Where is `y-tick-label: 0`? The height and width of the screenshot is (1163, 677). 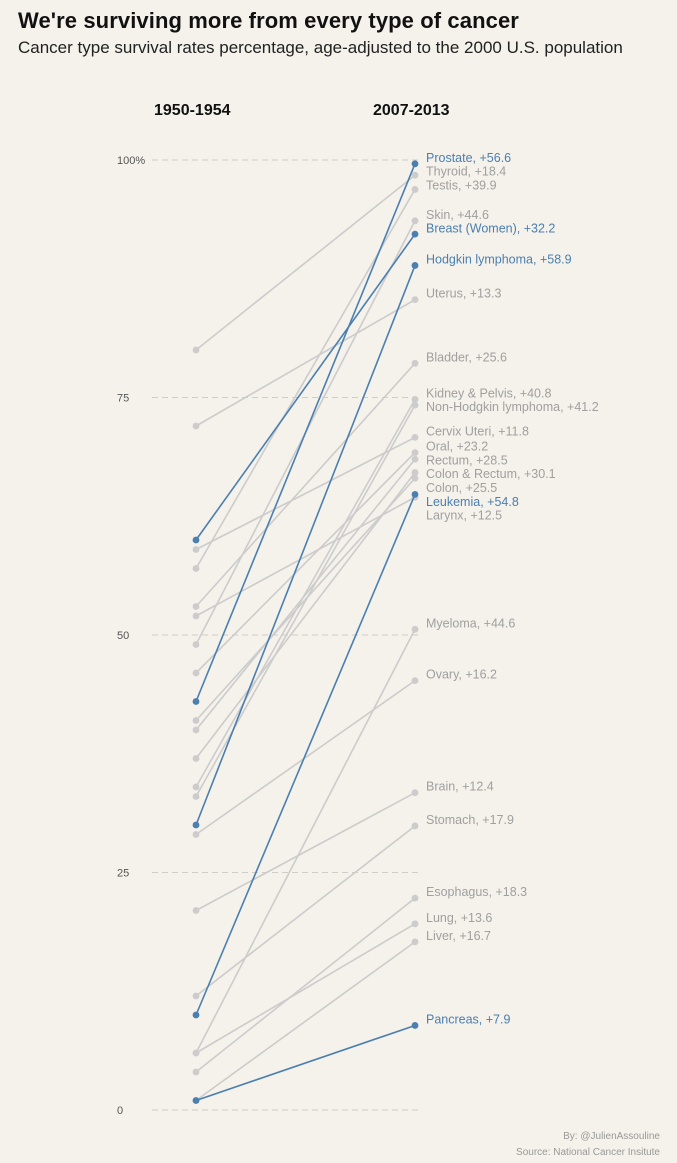
y-tick-label: 0 is located at coordinates (120, 1111).